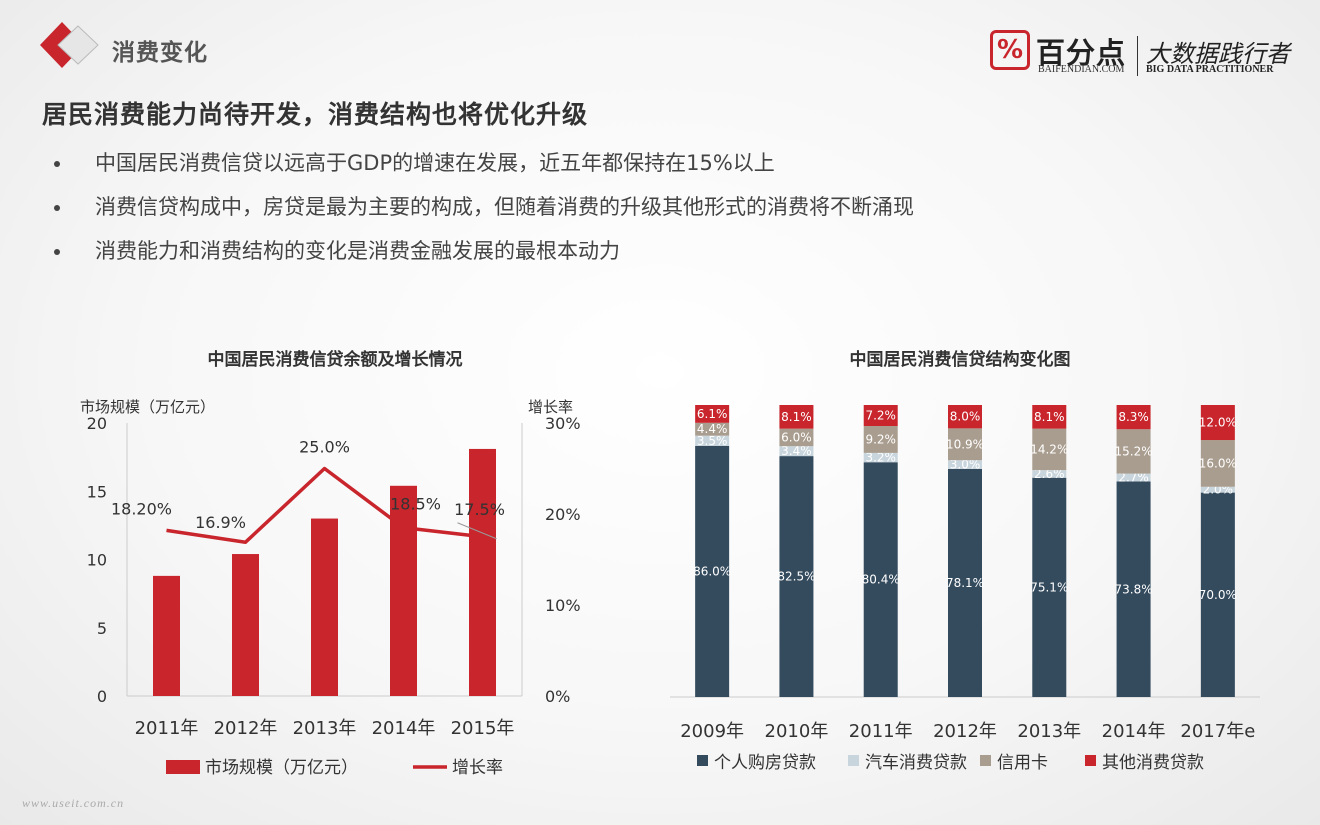 This screenshot has height=825, width=1320. Describe the element at coordinates (880, 458) in the screenshot. I see `chart2-data-label: 3.2%` at that location.